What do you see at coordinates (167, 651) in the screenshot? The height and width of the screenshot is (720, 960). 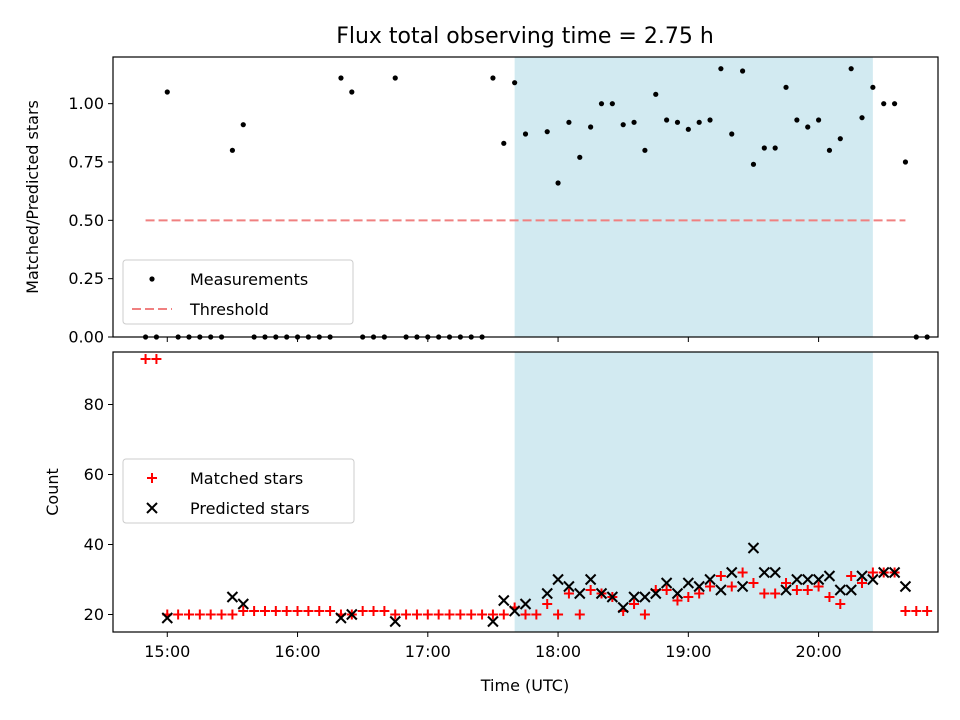 I see `x-tick-label: 15:00` at bounding box center [167, 651].